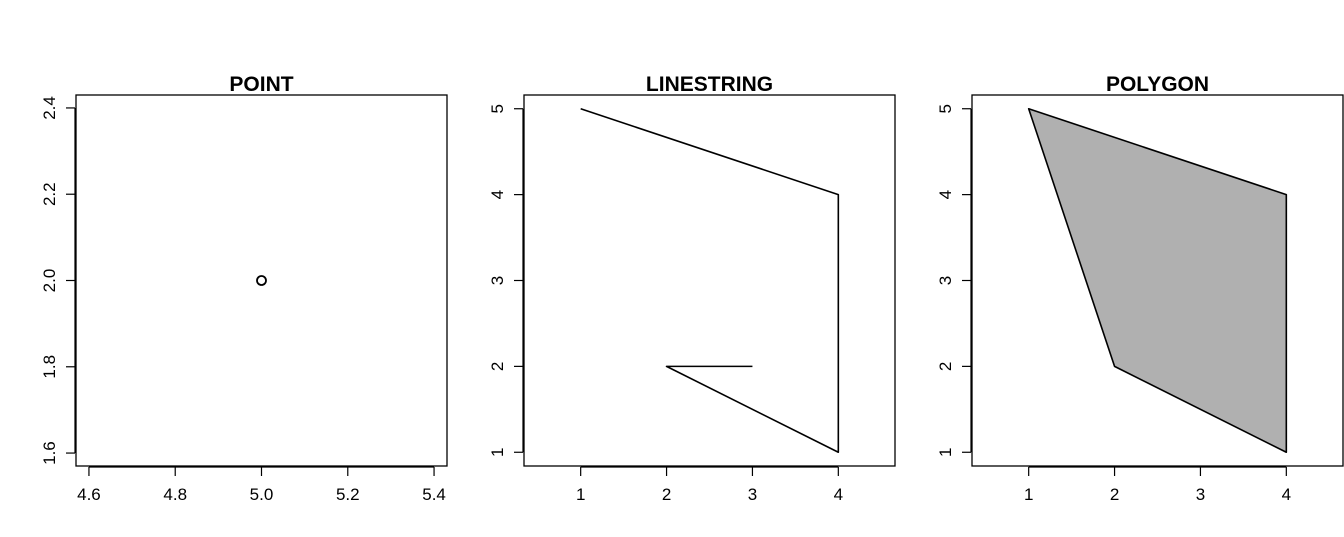  What do you see at coordinates (666, 494) in the screenshot?
I see `linestring-x-tick-label-1: 2` at bounding box center [666, 494].